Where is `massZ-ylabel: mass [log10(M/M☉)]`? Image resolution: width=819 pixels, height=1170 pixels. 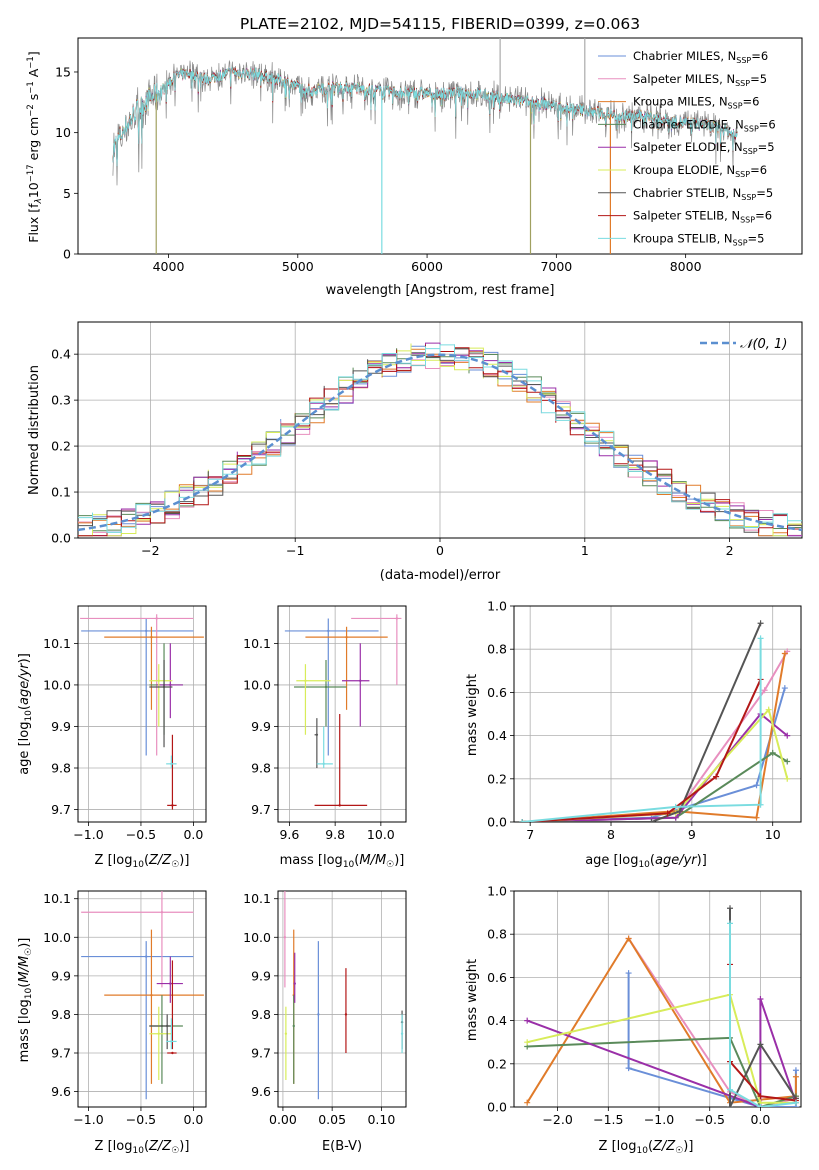
massZ-ylabel: mass [log10(M/M☉)] is located at coordinates (25, 1000).